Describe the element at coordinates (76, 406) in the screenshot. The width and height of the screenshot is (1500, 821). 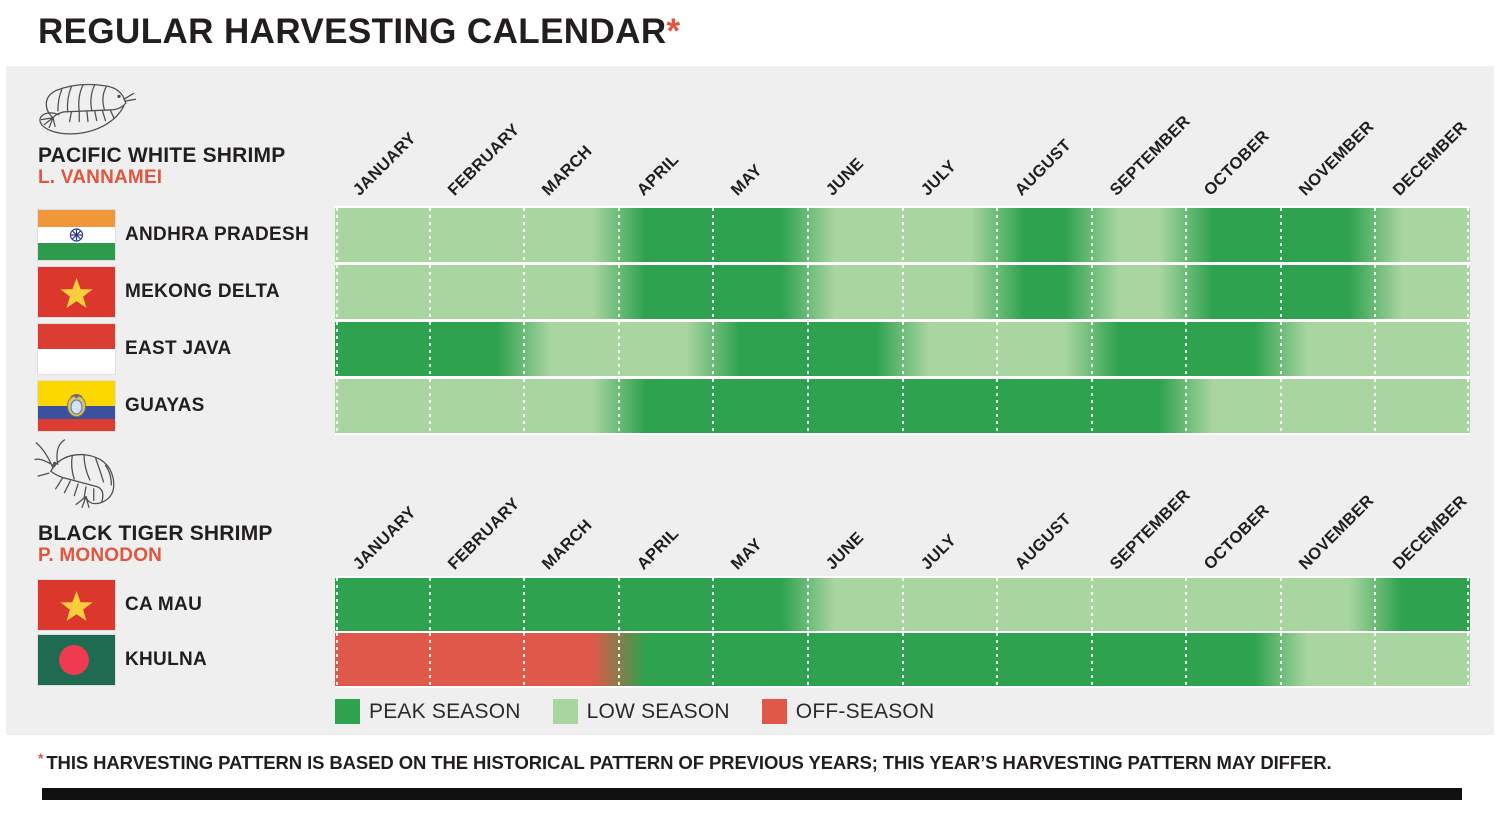
I see `flag-ecuador-icon` at that location.